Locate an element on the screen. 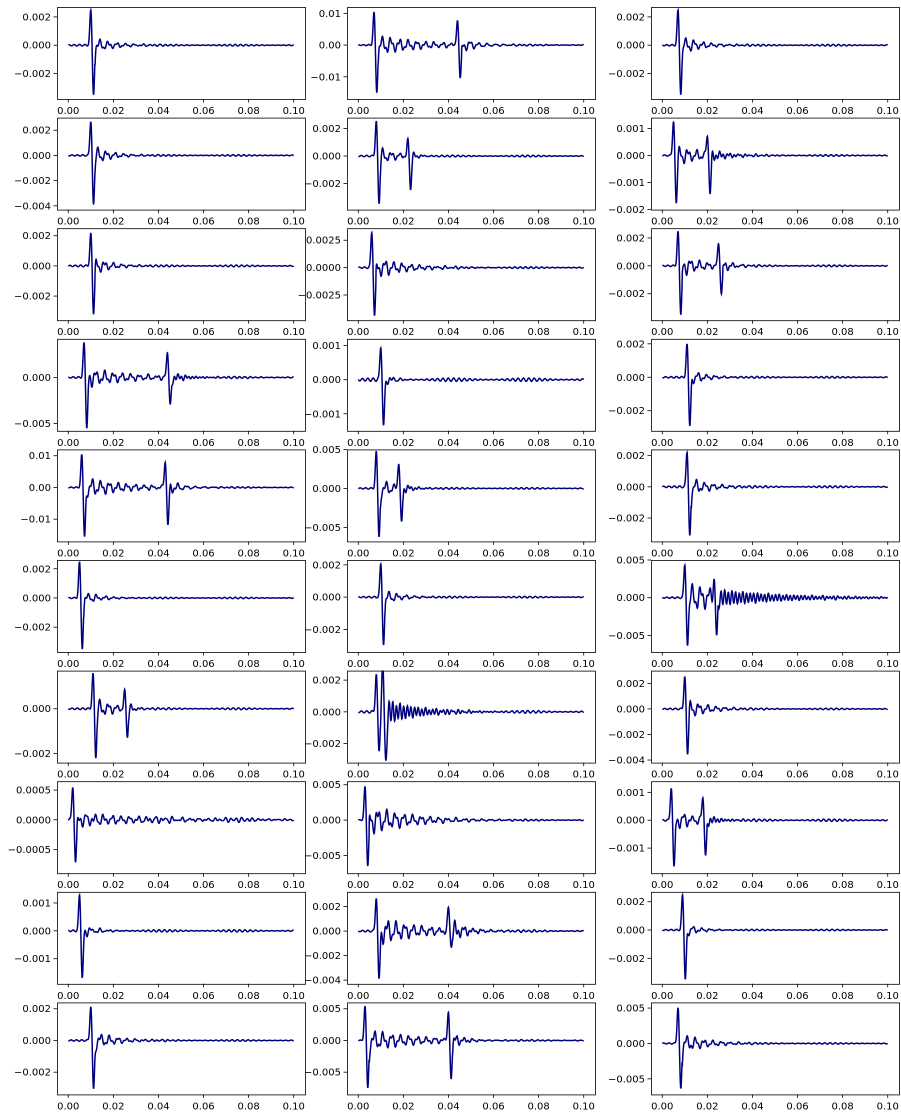 This screenshot has width=901, height=1118. subplot-r9-c0: 0.00 0.02 0.04 0.06 0.08 0.10 0.002 0.000 −0.002 is located at coordinates (160, 1057).